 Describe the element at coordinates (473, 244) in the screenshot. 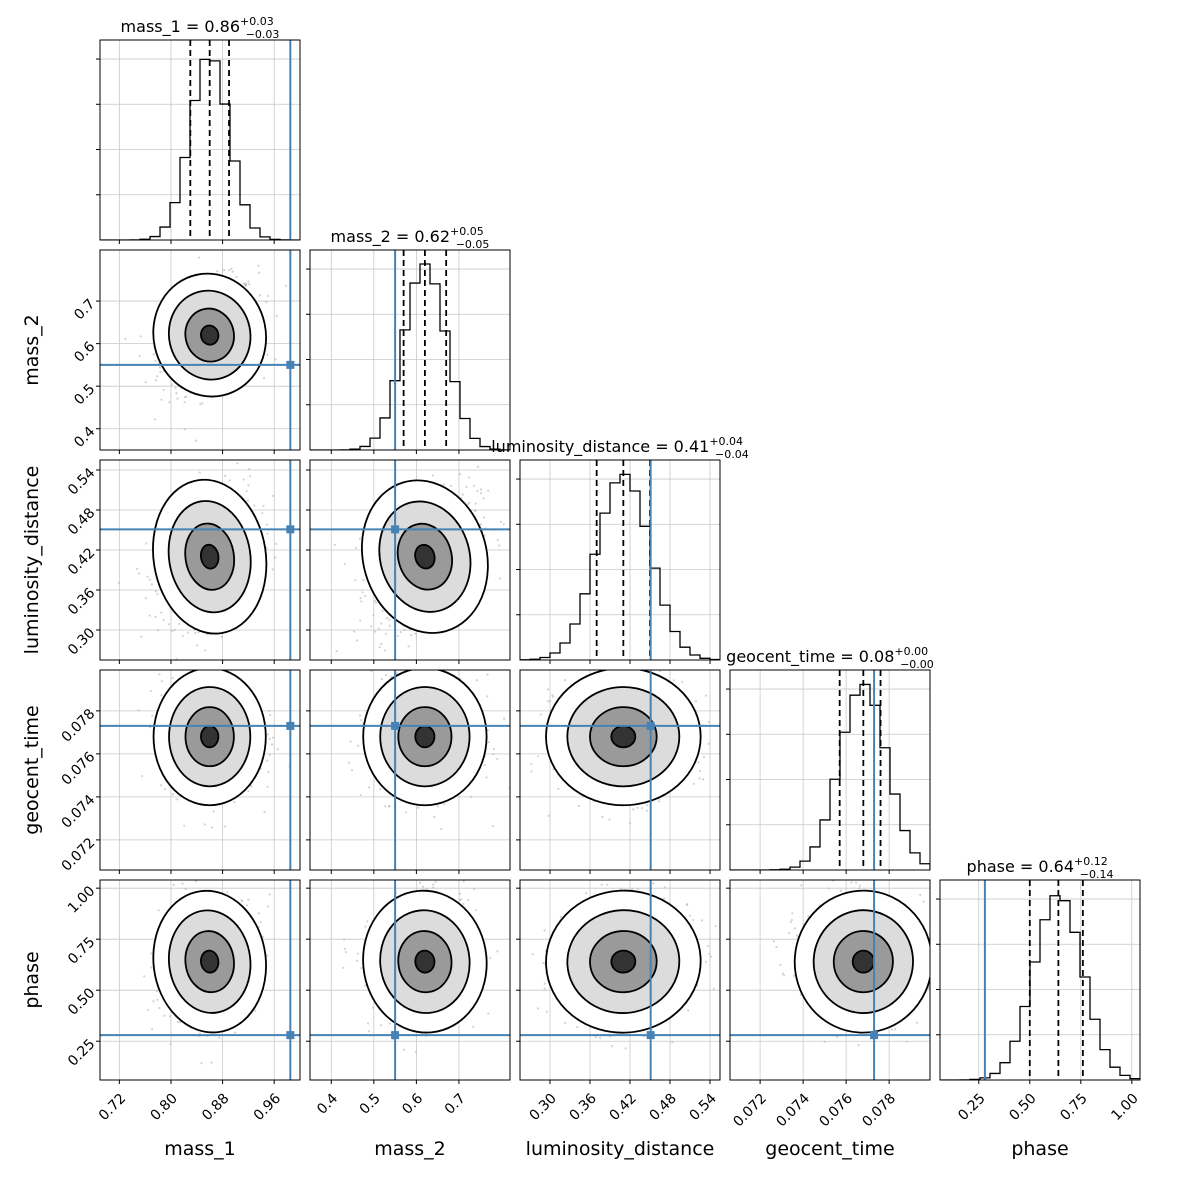

I see `title-minus: −0.05` at that location.